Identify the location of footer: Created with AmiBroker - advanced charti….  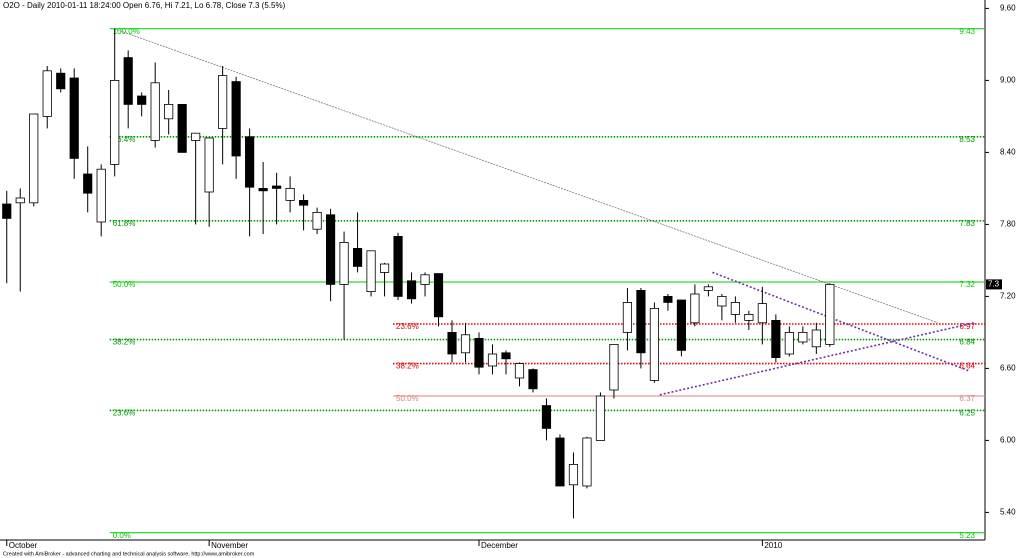
(129, 554).